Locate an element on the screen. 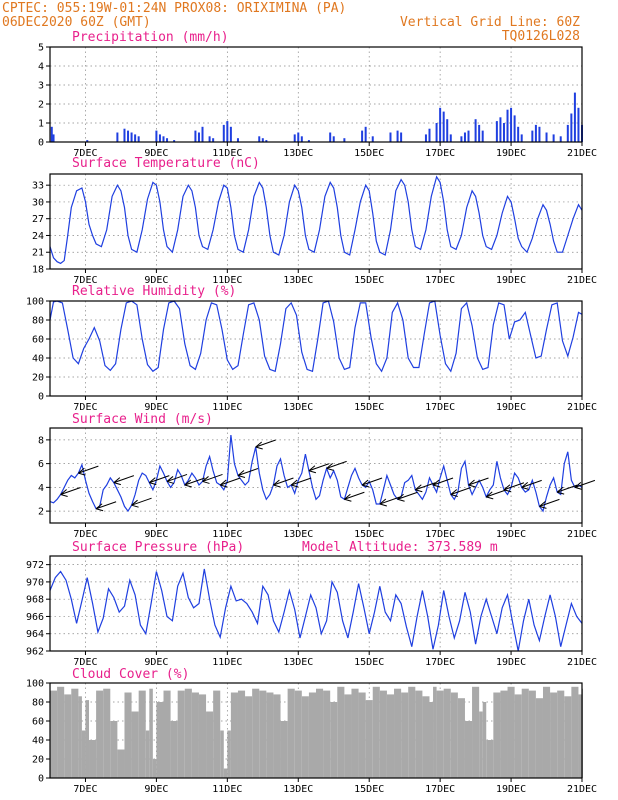  temperature-xtick-label: 19DEC is located at coordinates (511, 280).